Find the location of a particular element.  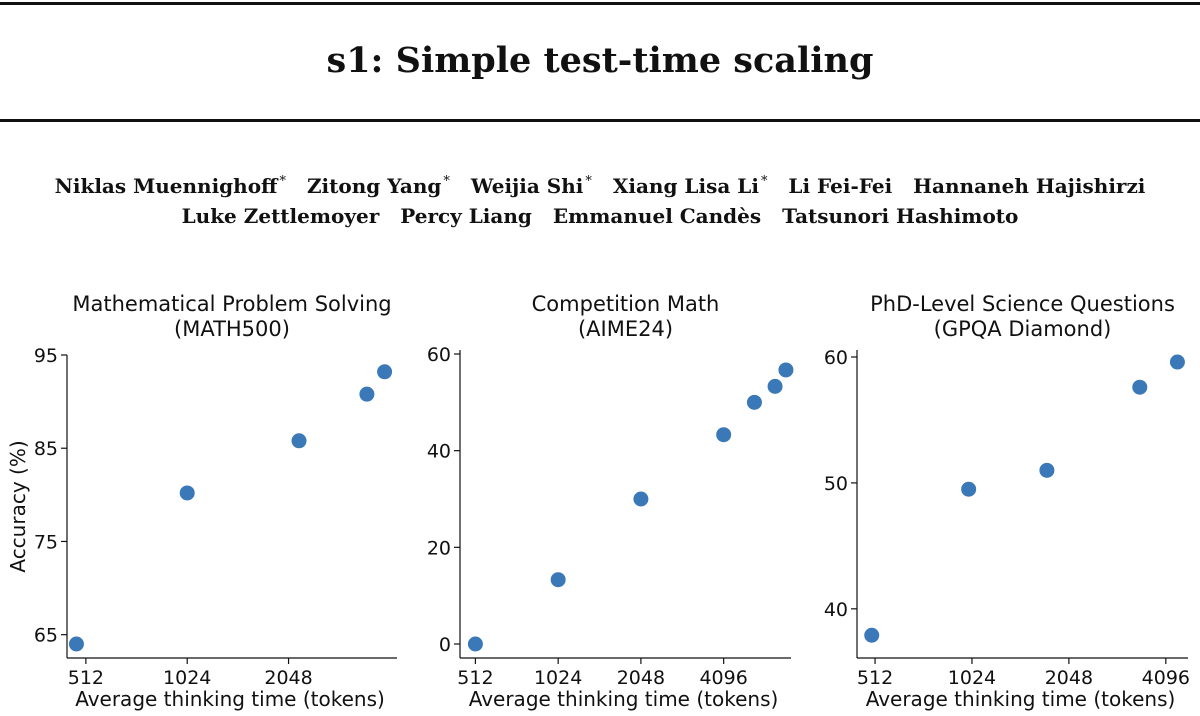

y-tick-label: 85 is located at coordinates (46, 449).